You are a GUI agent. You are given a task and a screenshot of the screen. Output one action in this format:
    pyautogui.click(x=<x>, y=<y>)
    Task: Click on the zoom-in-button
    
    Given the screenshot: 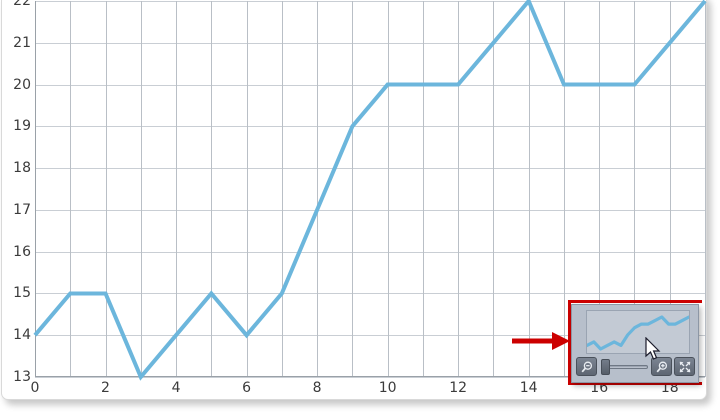 What is the action you would take?
    pyautogui.click(x=661, y=366)
    